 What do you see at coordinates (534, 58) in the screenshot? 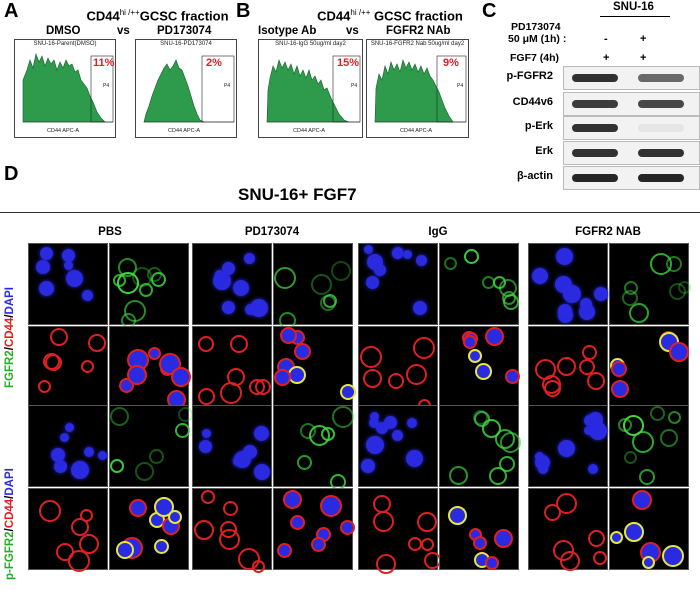
I see `treatment2-label: FGF7 (4h)` at bounding box center [534, 58].